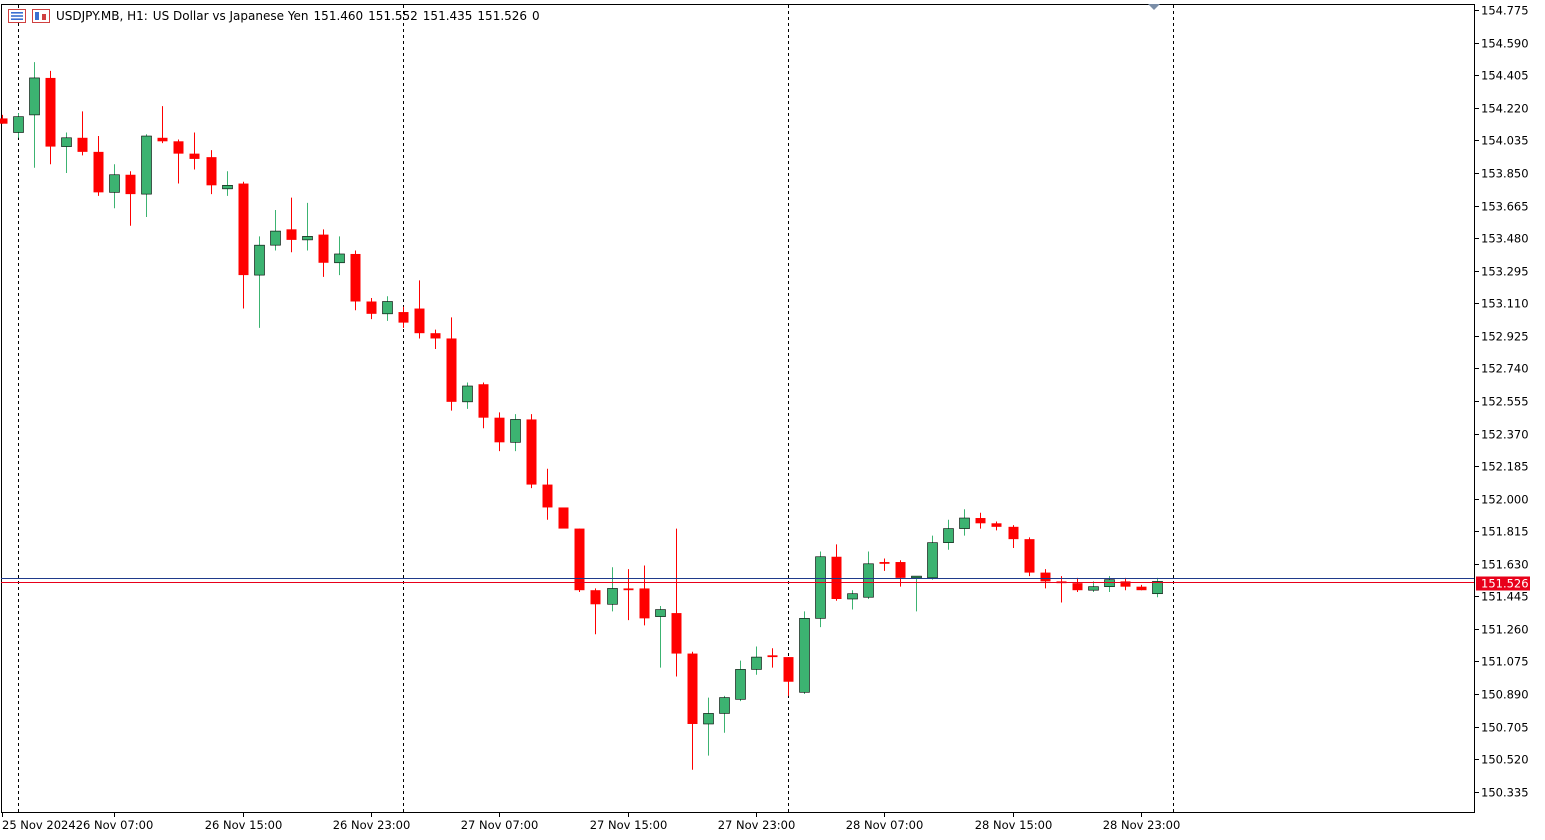  I want to click on menu-icon, so click(17, 16).